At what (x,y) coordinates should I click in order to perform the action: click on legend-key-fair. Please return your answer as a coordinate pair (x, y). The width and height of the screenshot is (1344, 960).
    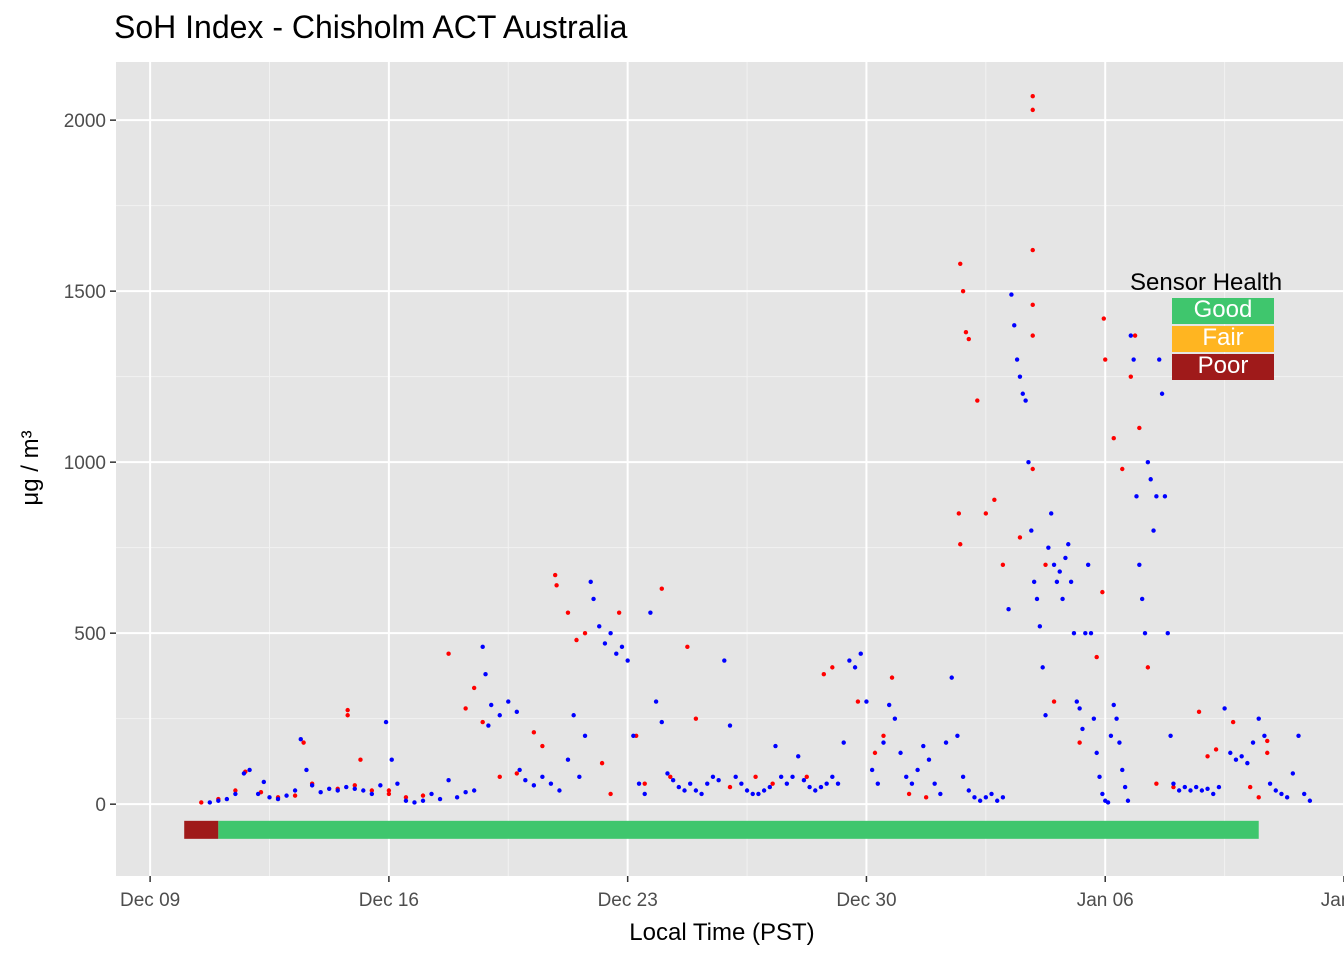
    Looking at the image, I should click on (1223, 339).